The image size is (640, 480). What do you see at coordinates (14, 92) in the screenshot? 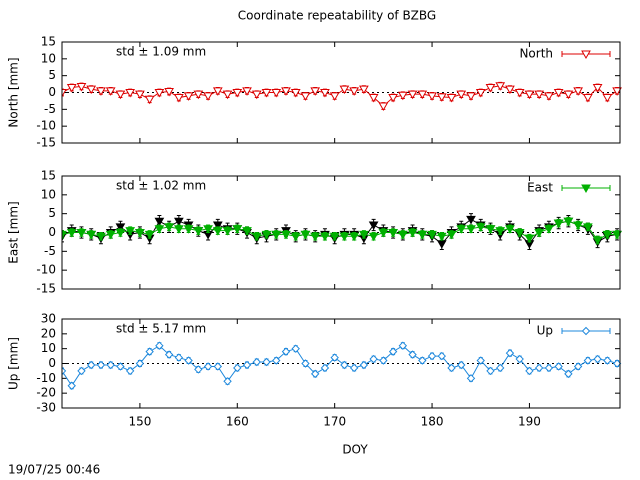
I see `y-axis-label: North [mm]` at bounding box center [14, 92].